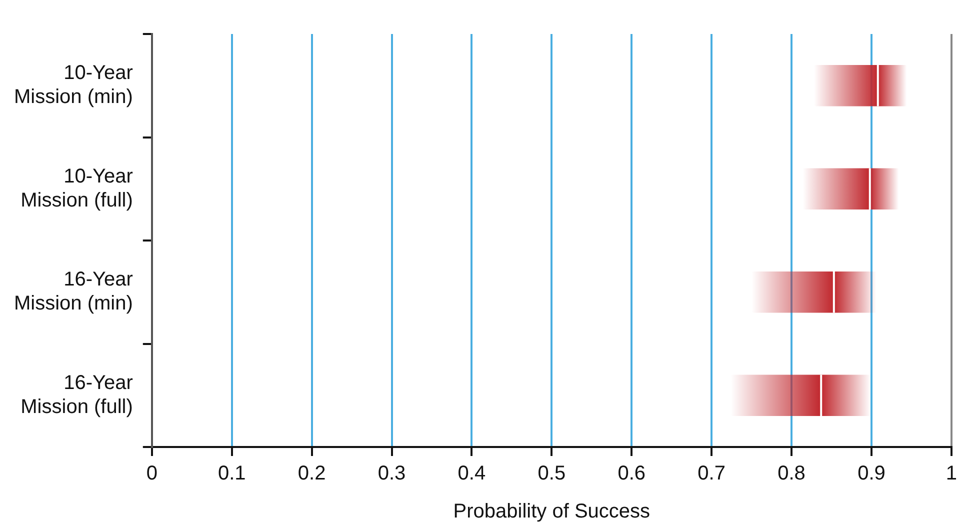  Describe the element at coordinates (552, 473) in the screenshot. I see `x-tick-label: 0.5` at that location.